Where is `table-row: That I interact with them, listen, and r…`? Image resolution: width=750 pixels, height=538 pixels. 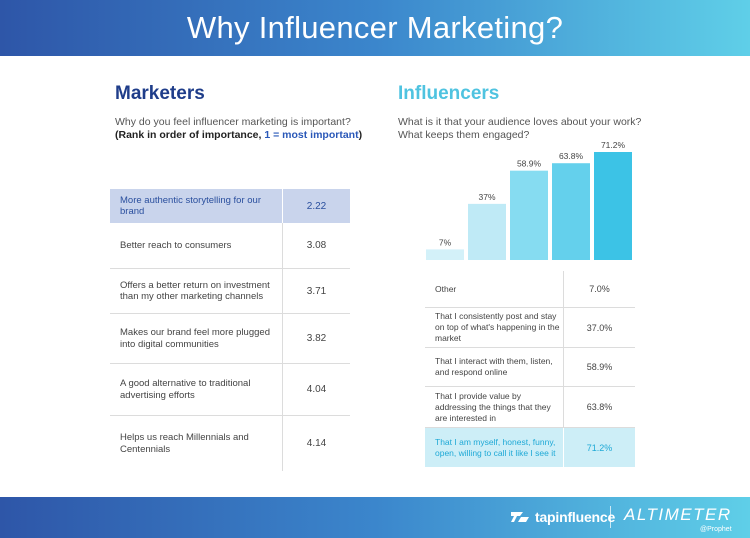 table-row: That I interact with them, listen, and r… is located at coordinates (530, 367).